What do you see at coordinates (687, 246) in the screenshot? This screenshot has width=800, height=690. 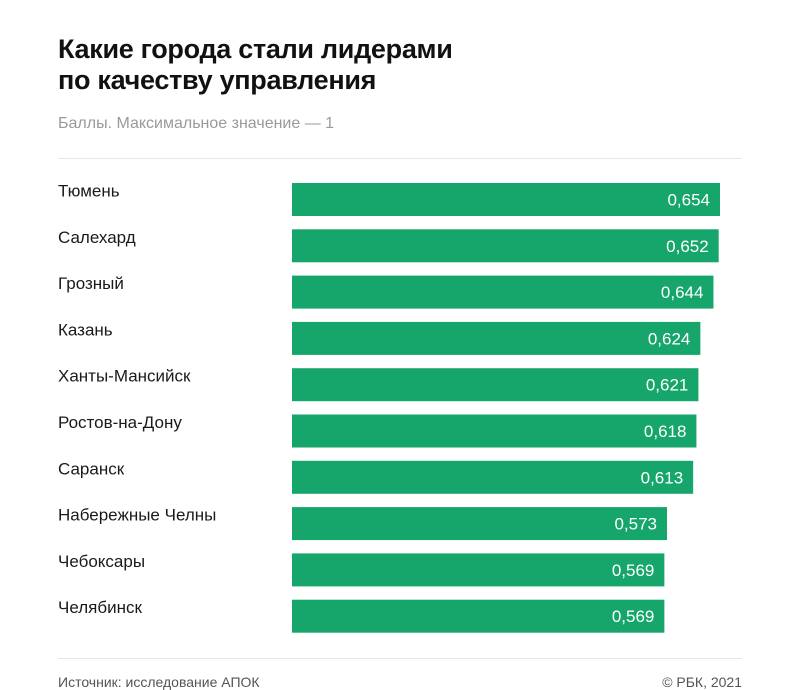 I see `value-label: 0,652` at bounding box center [687, 246].